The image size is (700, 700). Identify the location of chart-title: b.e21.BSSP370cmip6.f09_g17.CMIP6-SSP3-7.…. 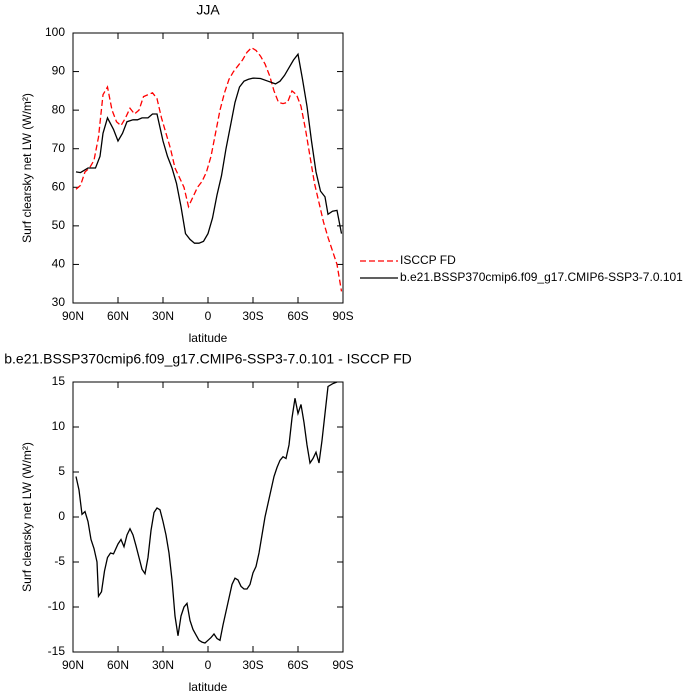
(208, 359).